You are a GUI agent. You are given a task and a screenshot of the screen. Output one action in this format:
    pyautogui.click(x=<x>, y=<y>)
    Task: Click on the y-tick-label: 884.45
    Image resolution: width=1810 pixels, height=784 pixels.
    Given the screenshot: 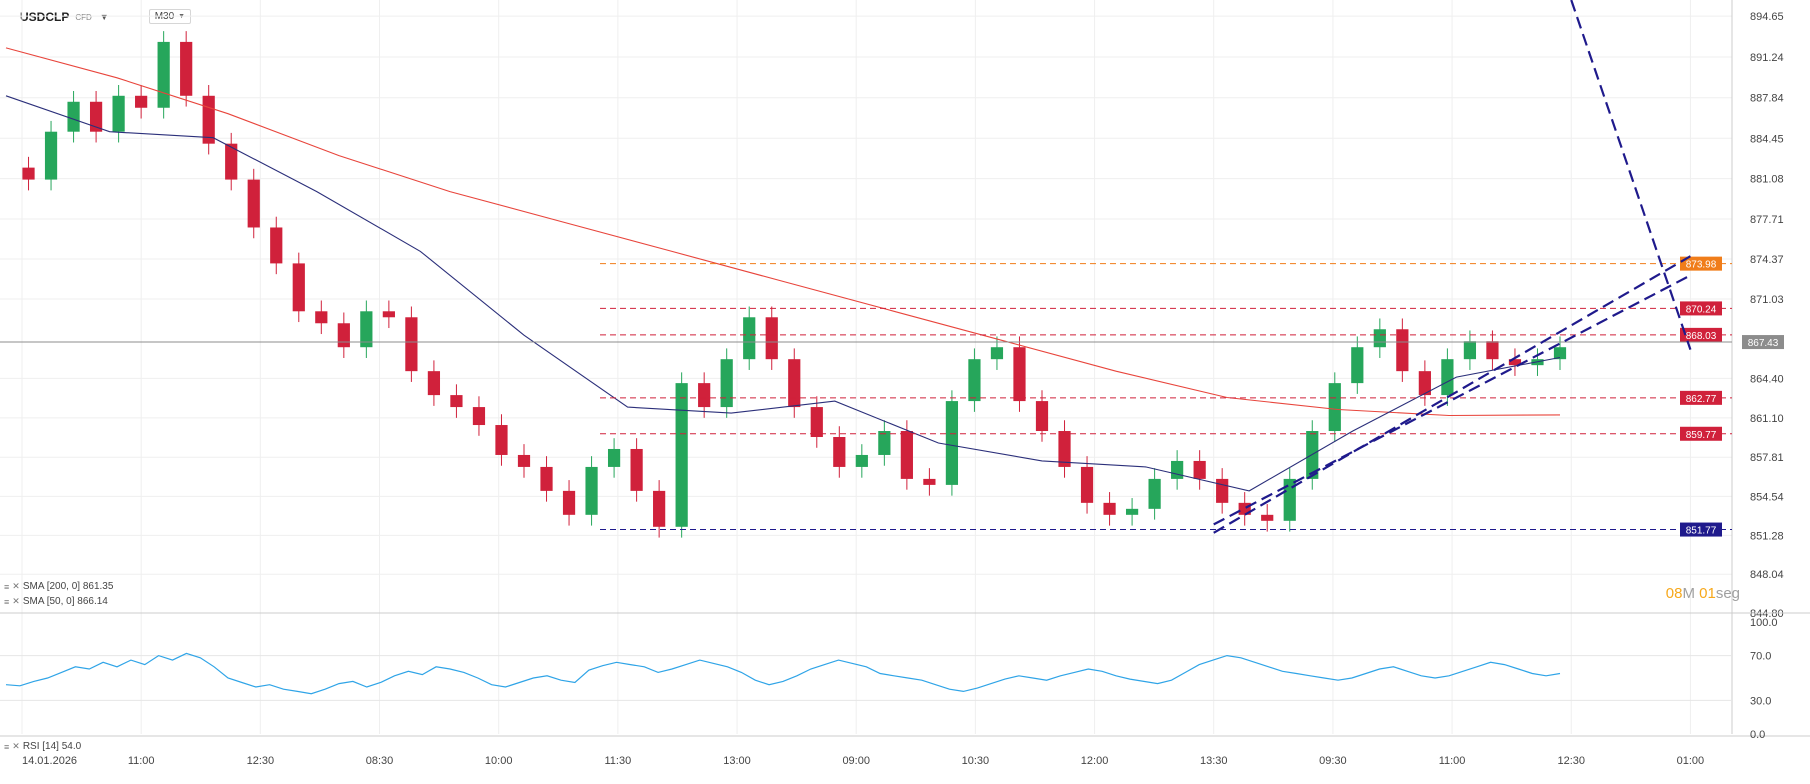 What is the action you would take?
    pyautogui.click(x=1767, y=139)
    